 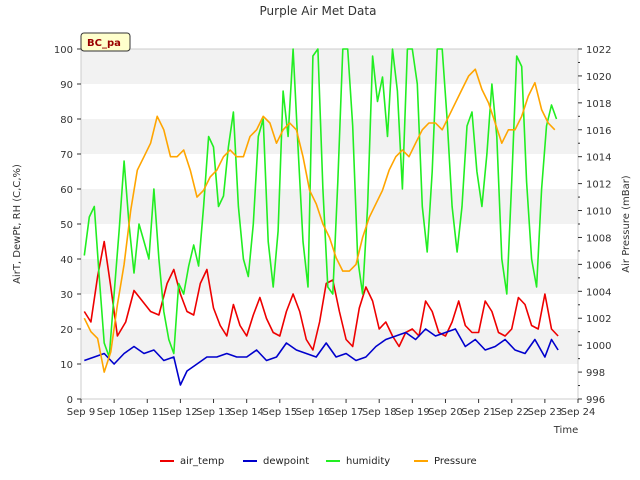 What do you see at coordinates (598, 265) in the screenshot?
I see `y-tick-label-right: 1006` at bounding box center [598, 265].